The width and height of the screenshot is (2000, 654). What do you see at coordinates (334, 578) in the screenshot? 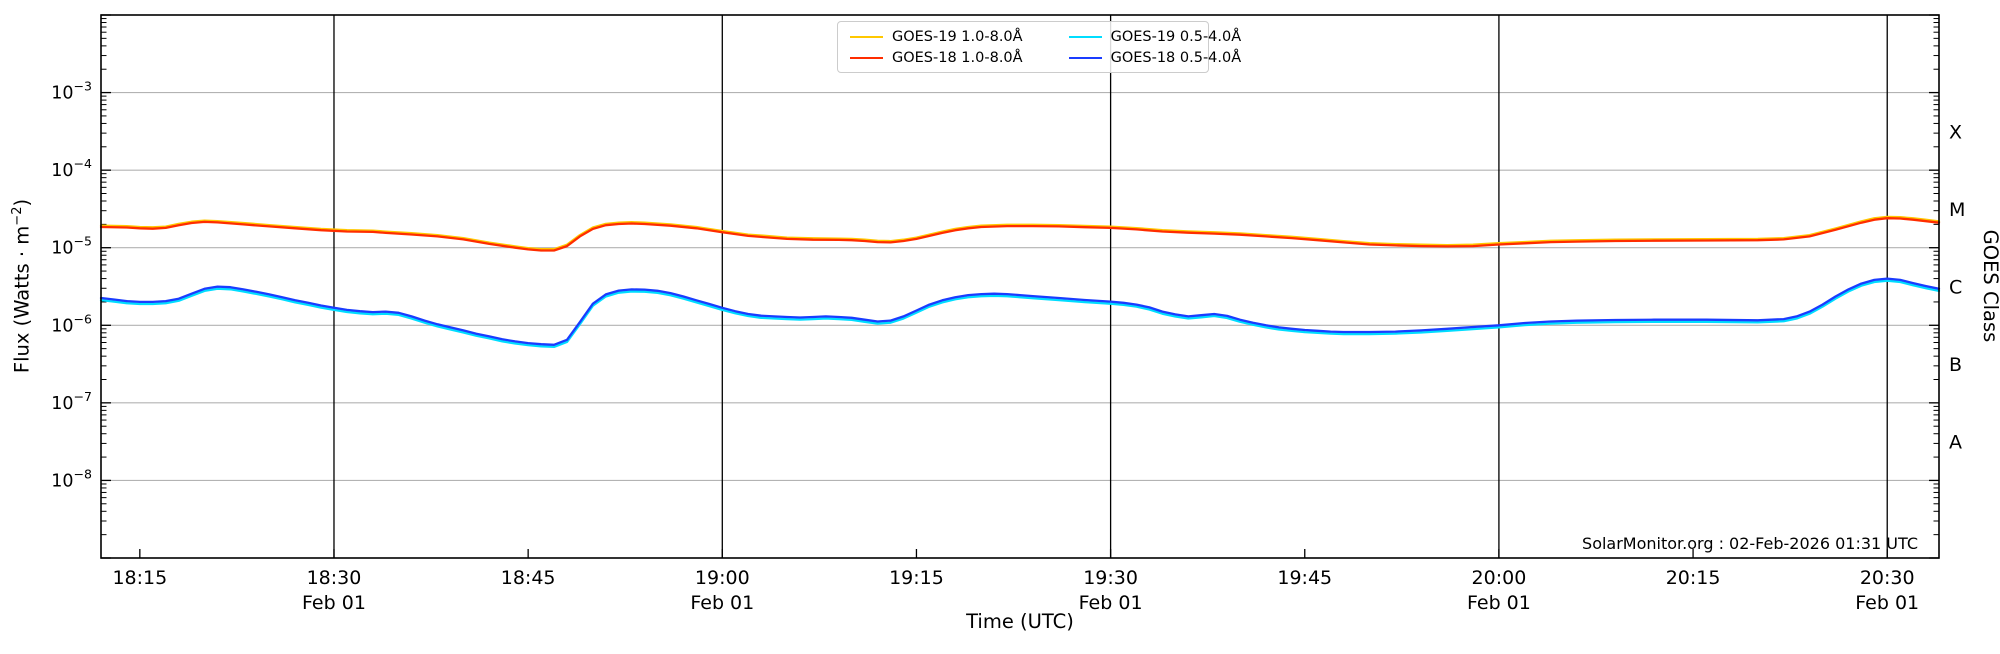
I see `x-tick-label: 18:30` at bounding box center [334, 578].